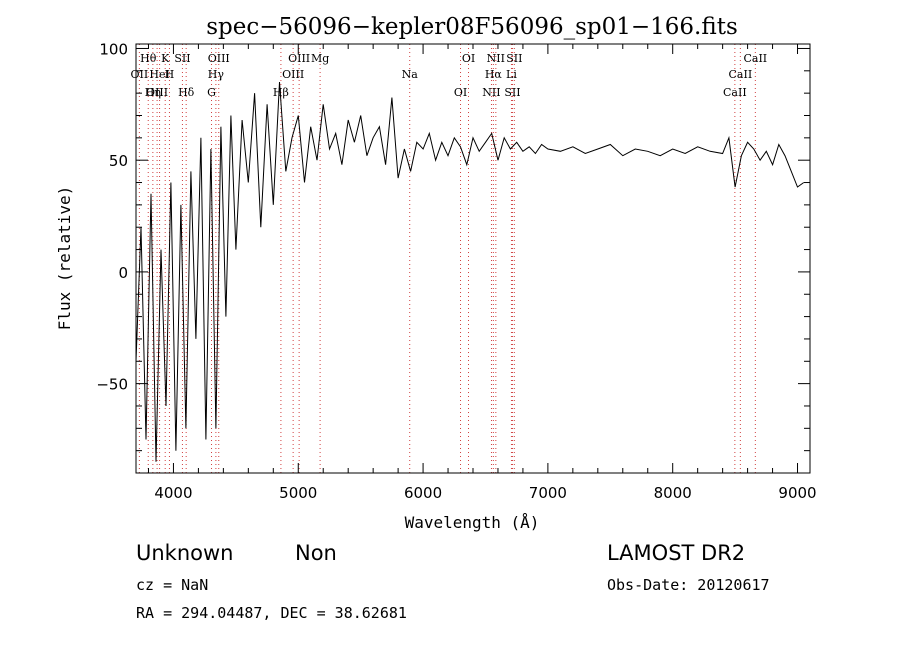 The height and width of the screenshot is (650, 900). I want to click on x-axis-label: Wavelength (Å), so click(472, 522).